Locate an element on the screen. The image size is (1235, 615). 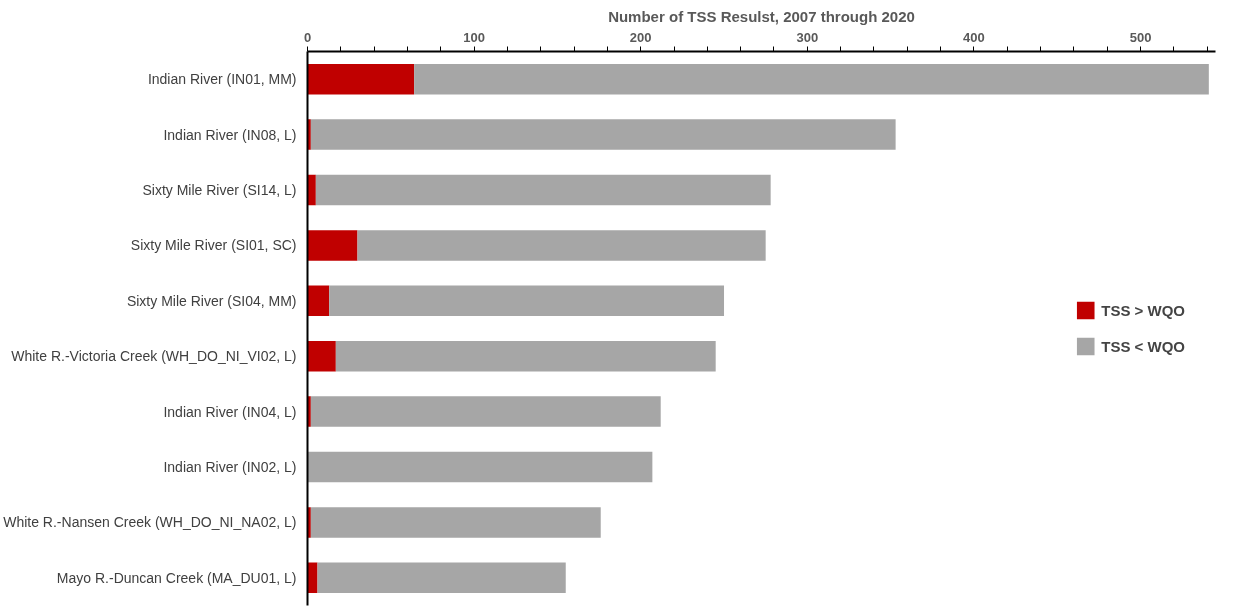
y-tick-label: Mayo R.-Duncan Creek (MA_DU01, L) is located at coordinates (176, 577).